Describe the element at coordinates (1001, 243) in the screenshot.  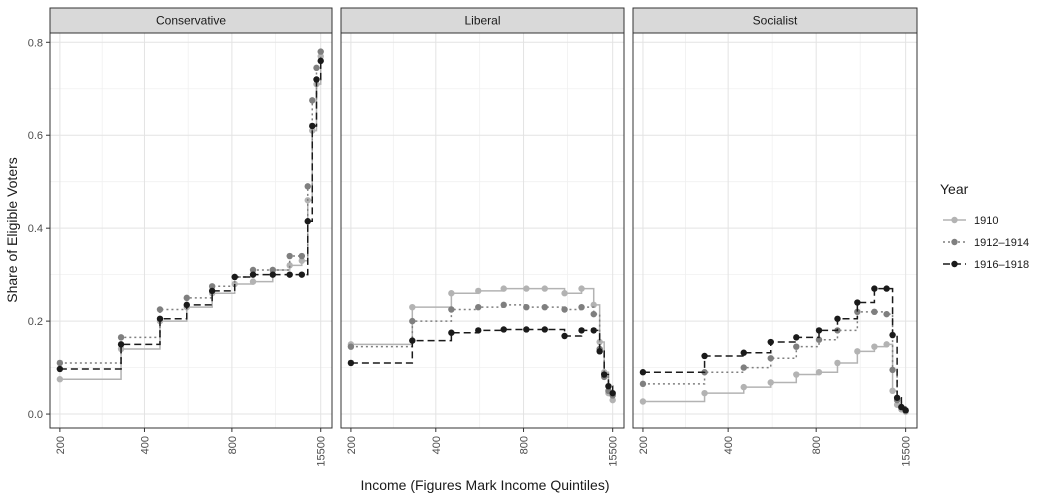
I see `legend-label: 1912–1914` at that location.